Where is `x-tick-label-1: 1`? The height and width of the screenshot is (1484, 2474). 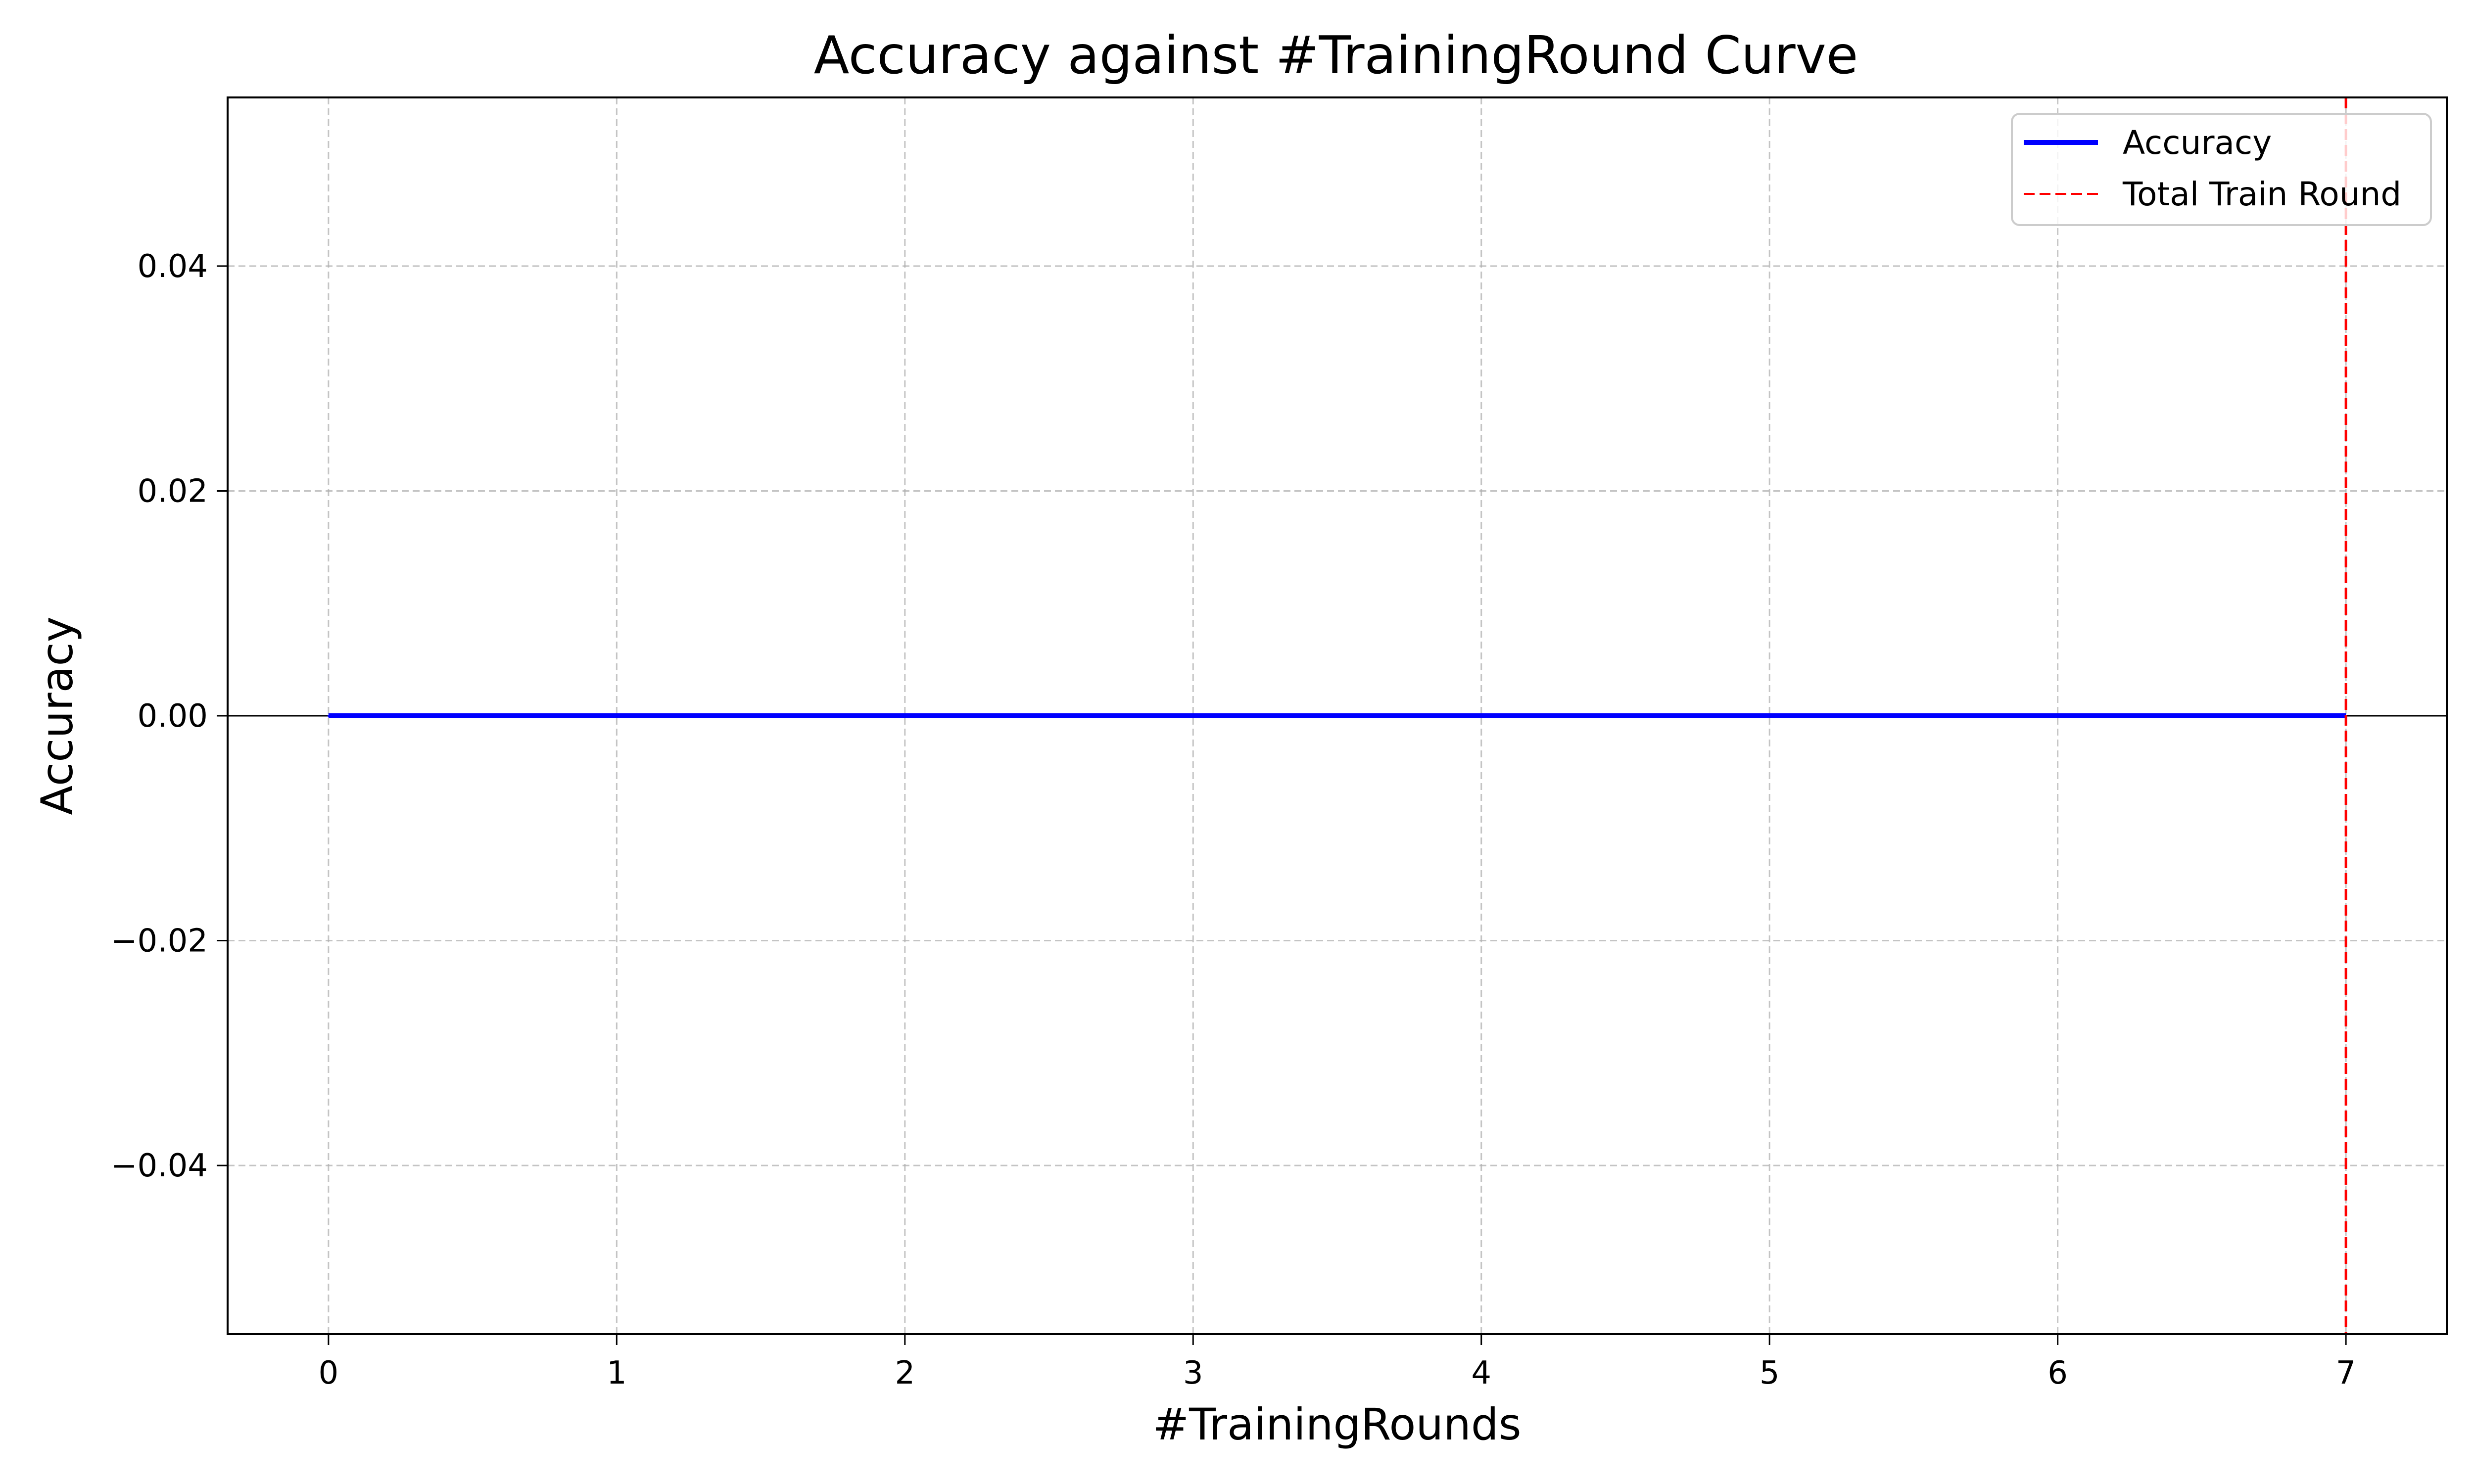
x-tick-label-1: 1 is located at coordinates (617, 1373).